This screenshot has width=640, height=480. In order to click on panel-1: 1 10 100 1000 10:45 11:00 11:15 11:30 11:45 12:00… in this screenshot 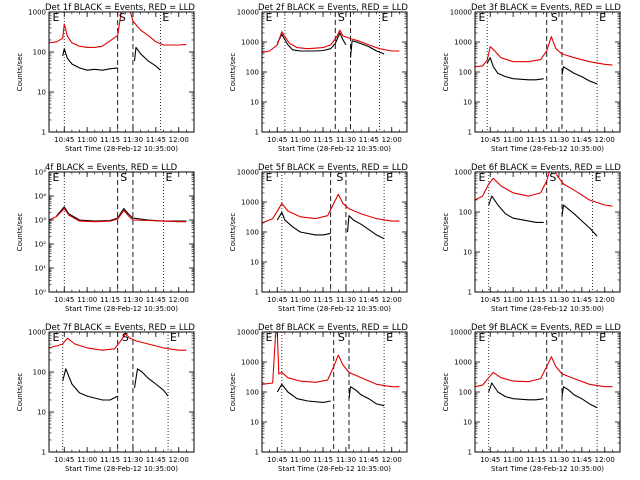, I will do `click(105, 78)`.